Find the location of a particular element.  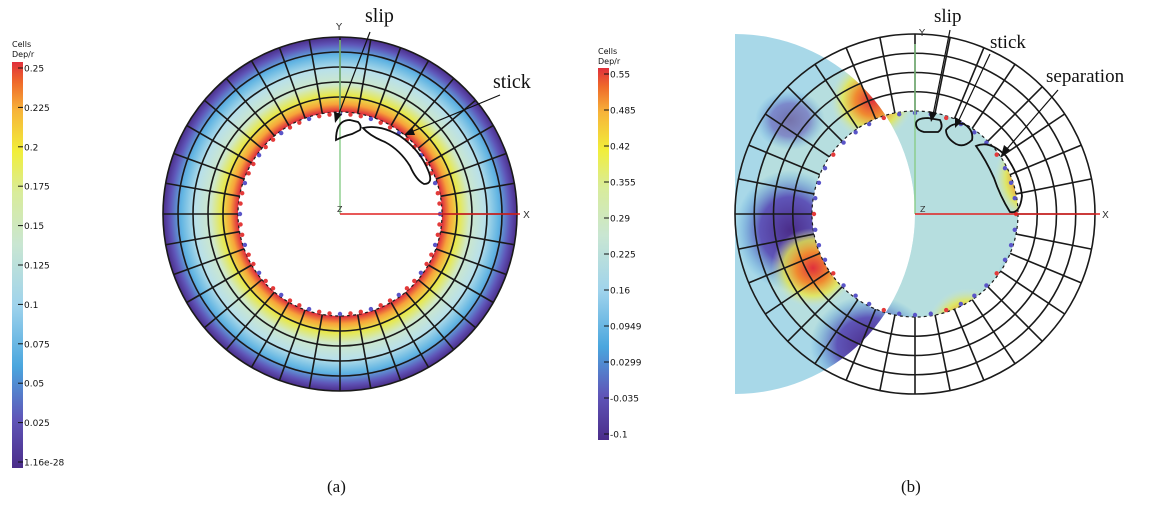

colorbar-a-gradient is located at coordinates (17, 265).